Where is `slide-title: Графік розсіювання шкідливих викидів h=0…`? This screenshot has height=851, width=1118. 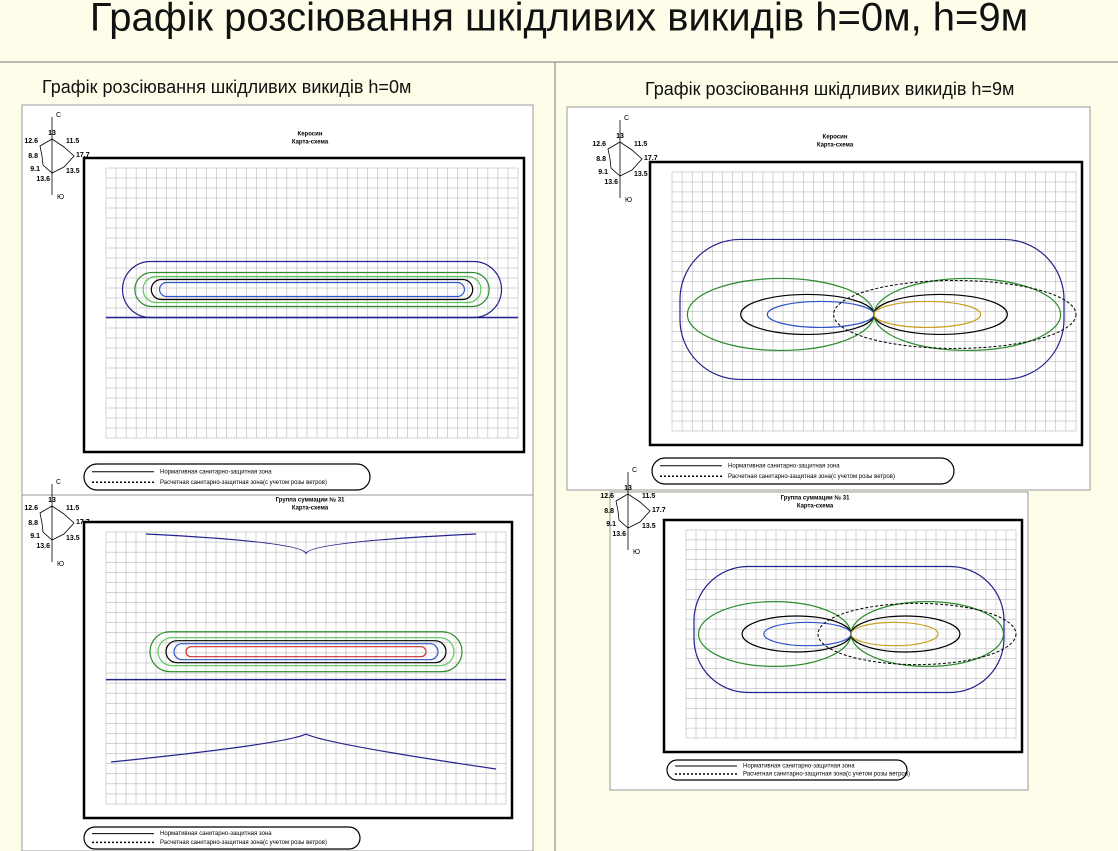 slide-title: Графік розсіювання шкідливих викидів h=0… is located at coordinates (559, 20).